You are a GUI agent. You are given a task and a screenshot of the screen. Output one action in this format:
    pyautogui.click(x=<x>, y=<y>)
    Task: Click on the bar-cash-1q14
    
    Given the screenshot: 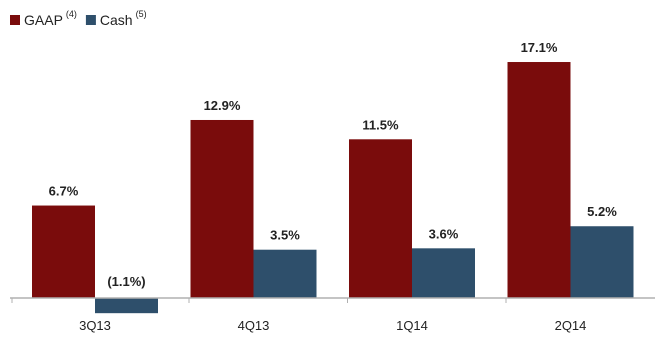 What is the action you would take?
    pyautogui.click(x=443, y=273)
    